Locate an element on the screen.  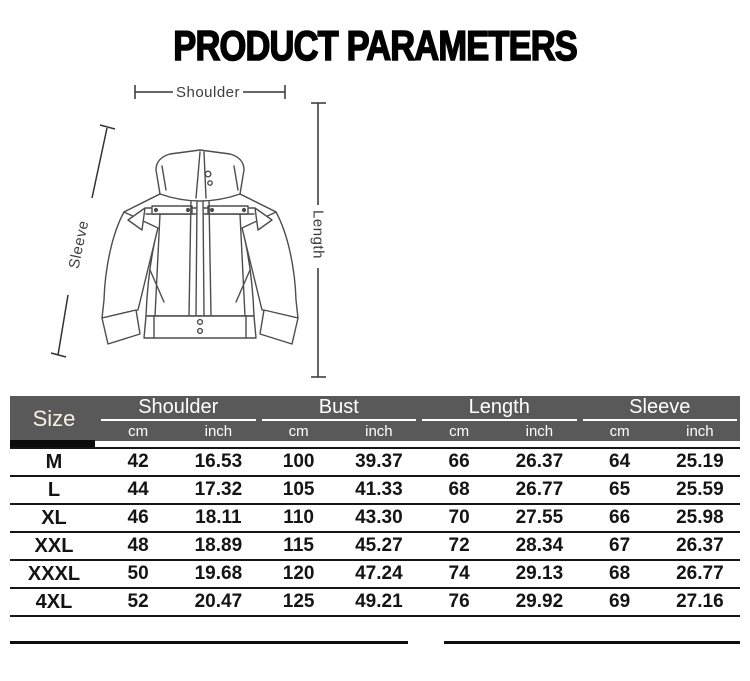
value-cell: 29.13 is located at coordinates (539, 573).